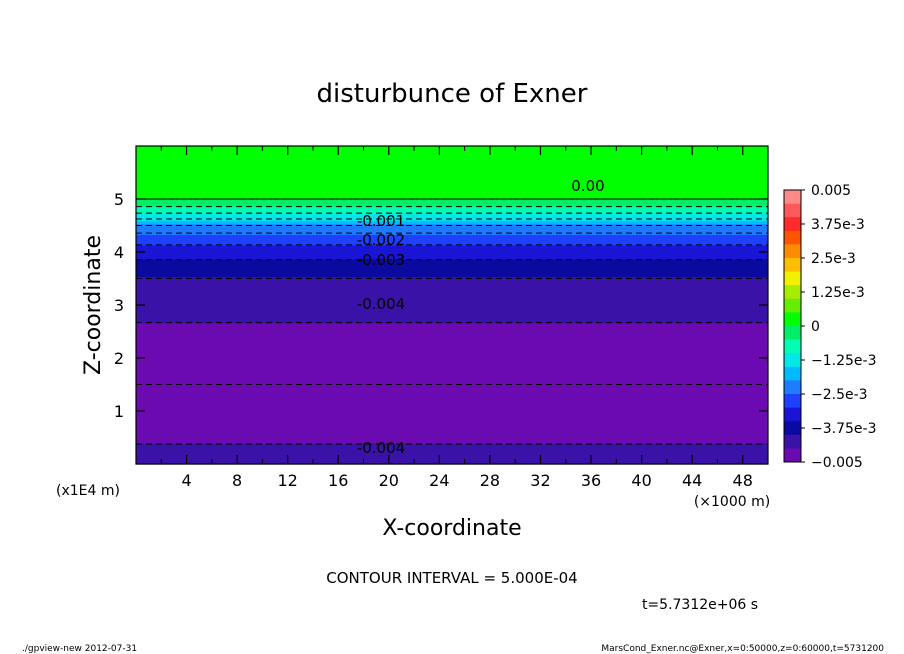  Describe the element at coordinates (743, 480) in the screenshot. I see `x-tick-label: 48` at that location.